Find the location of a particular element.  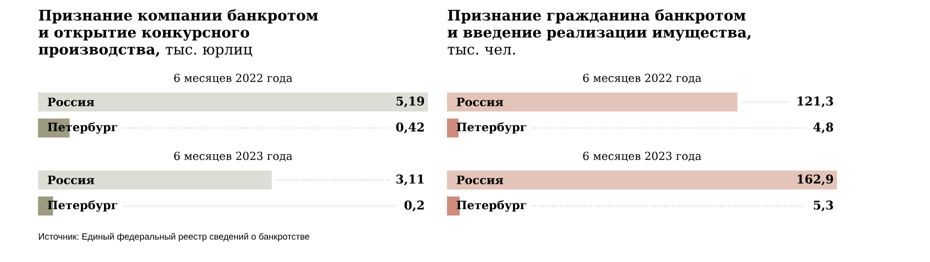

chart-title: Признание компании банкротом и открытие конкурсного производства, тыс. юрлиц is located at coordinates (178, 33).